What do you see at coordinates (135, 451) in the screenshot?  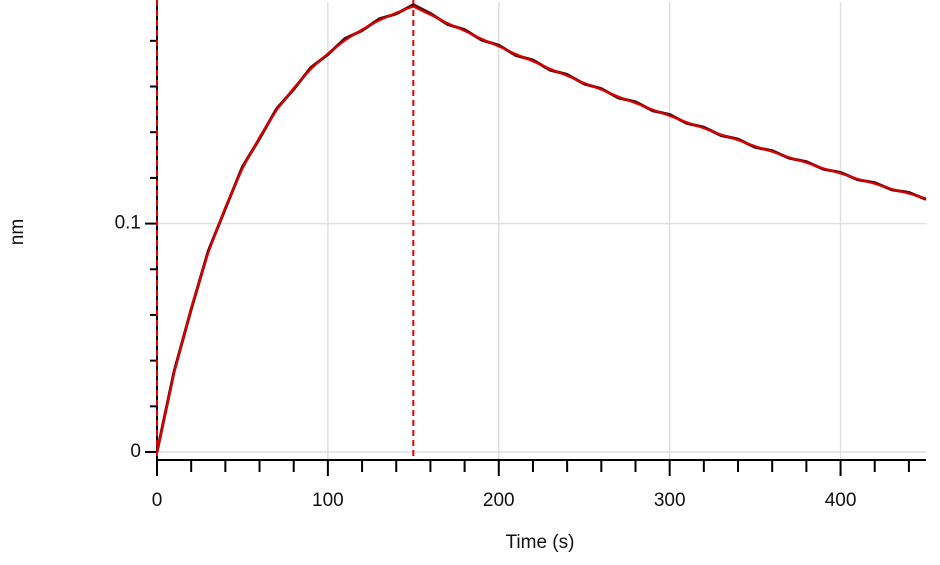 I see `y-tick-label: 0` at bounding box center [135, 451].